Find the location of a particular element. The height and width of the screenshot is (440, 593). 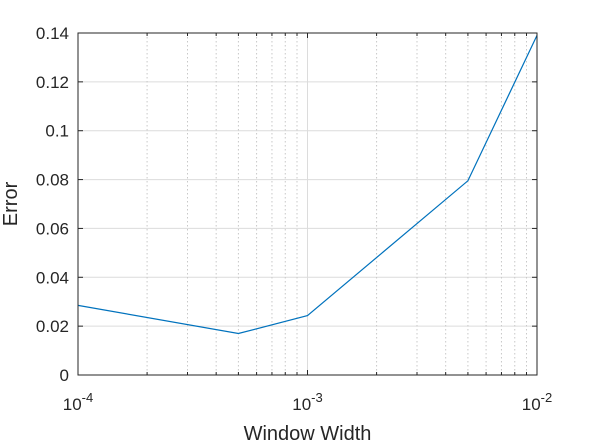

x-axis-label: Window Width is located at coordinates (308, 431).